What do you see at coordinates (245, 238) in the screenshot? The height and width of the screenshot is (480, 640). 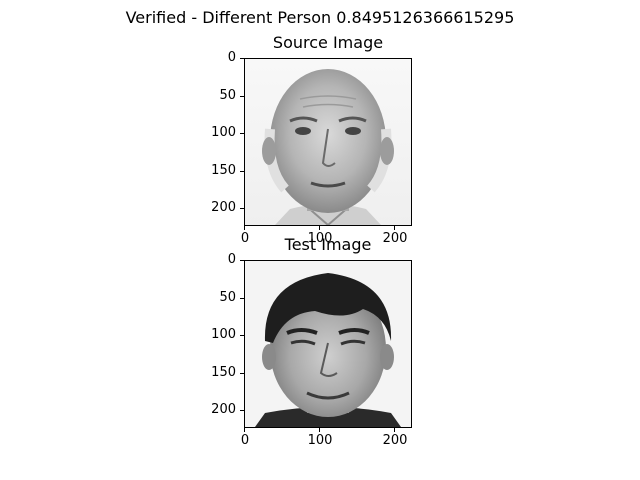 I see `source-xtick-label: 0` at bounding box center [245, 238].